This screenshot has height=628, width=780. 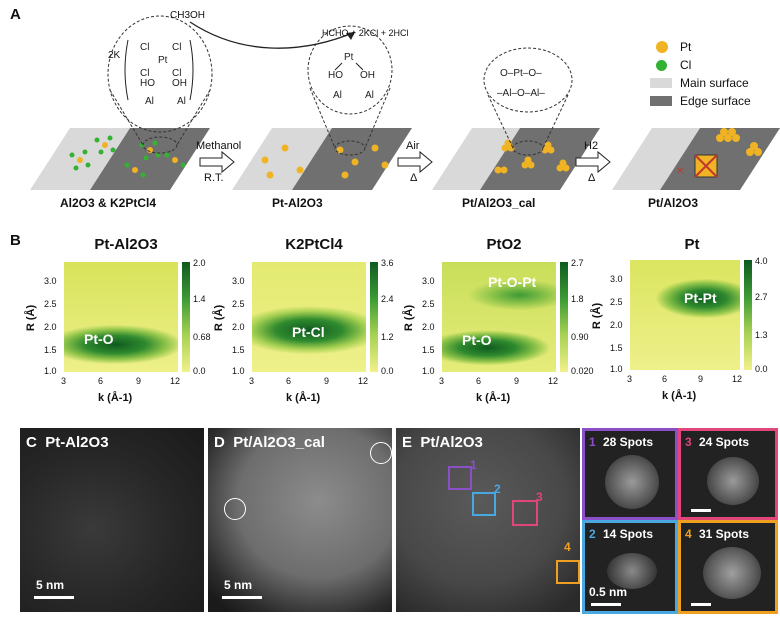 I want to click on stage-label-2: Pt-Al2O3, so click(x=297, y=203).